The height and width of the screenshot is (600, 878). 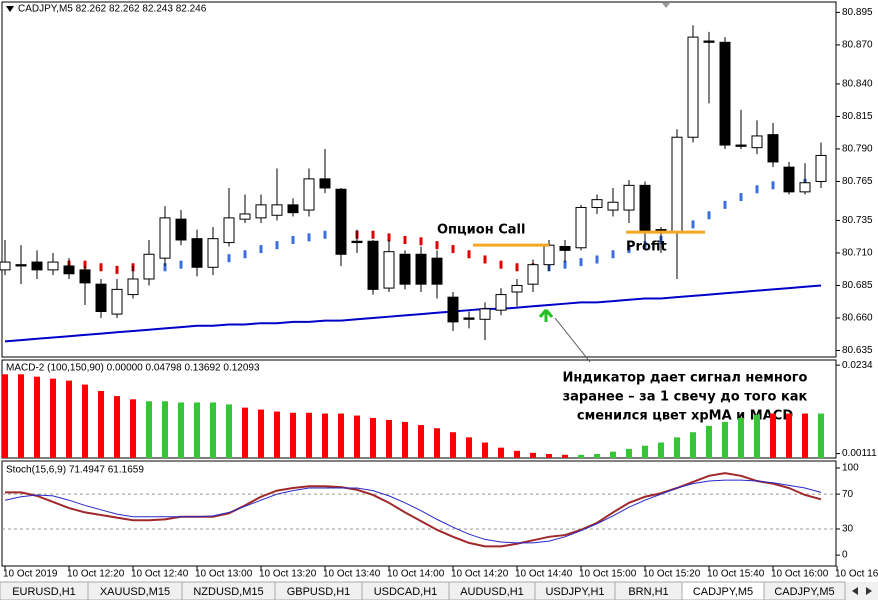 What do you see at coordinates (492, 592) in the screenshot?
I see `tab-label: AUDUSD,H1` at bounding box center [492, 592].